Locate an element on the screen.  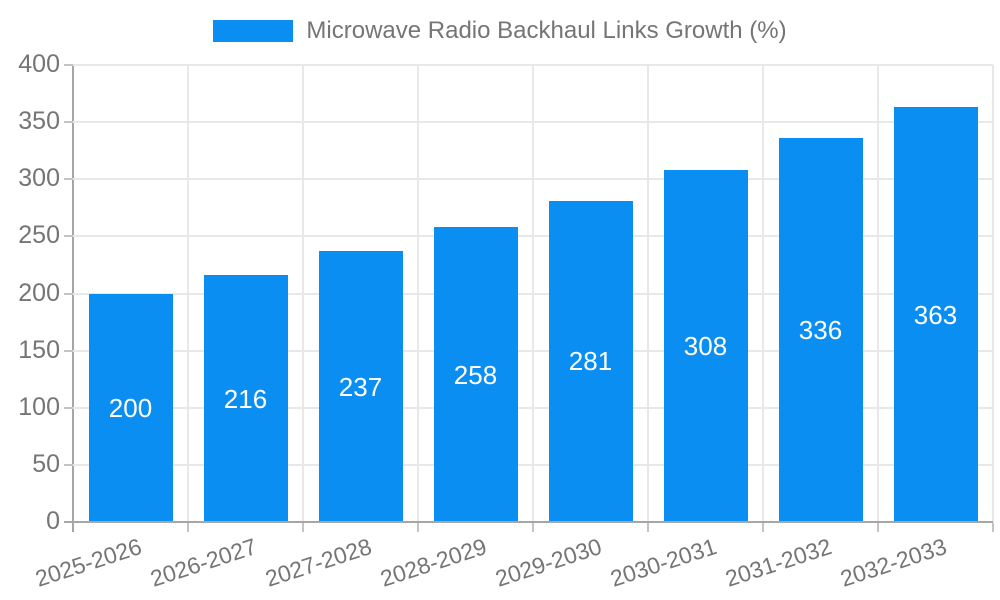
bar-value-label: 237 is located at coordinates (360, 386).